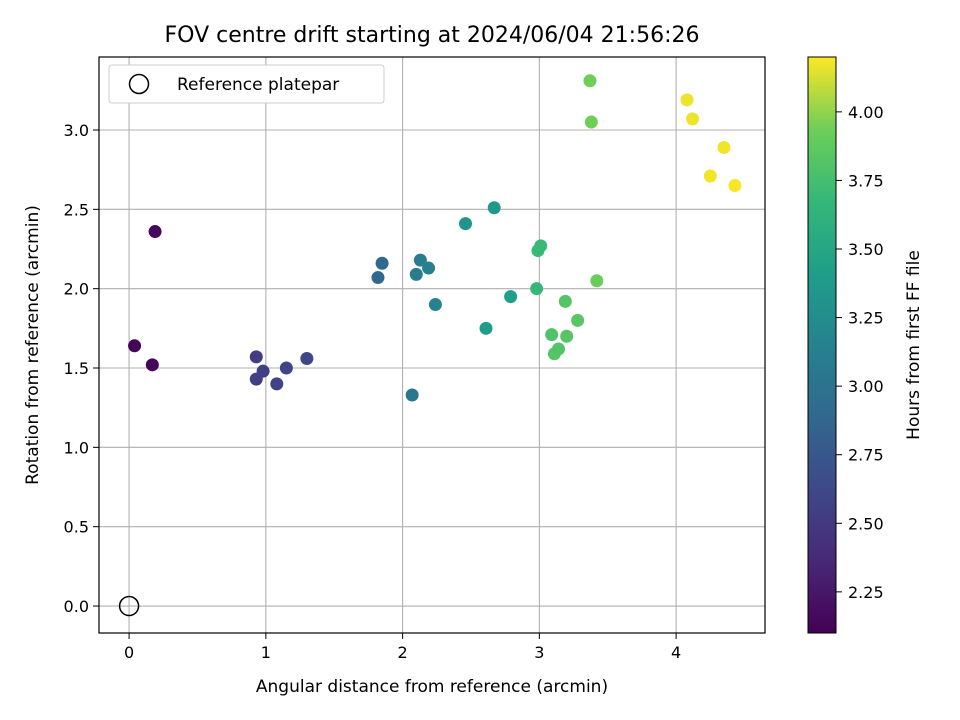 This screenshot has width=960, height=720. I want to click on colorbar-ticks: 2.25 2.50 2.75 3.00 3.25 3.50 3.75 4.00, so click(860, 352).